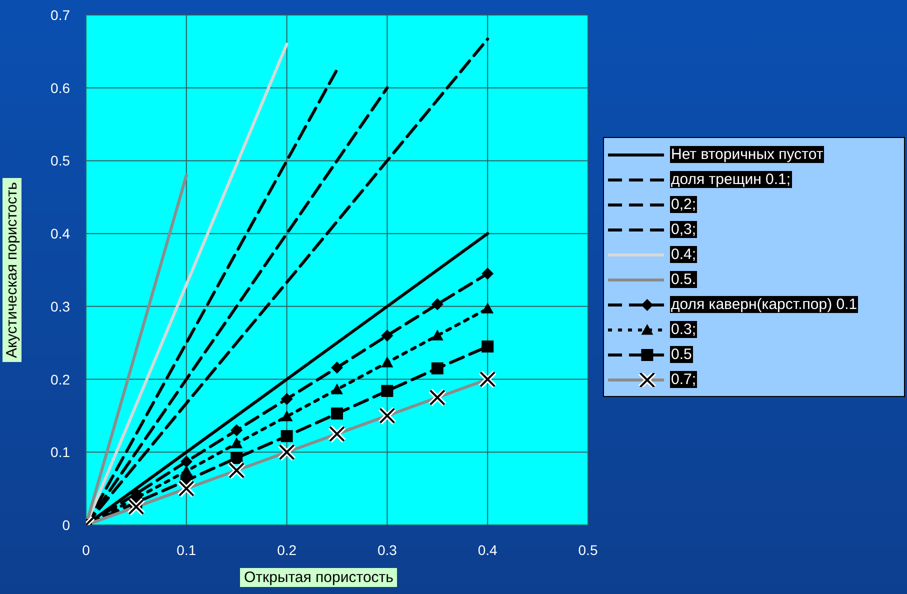 This screenshot has height=594, width=907. I want to click on y-axis-title: Акустическая пористость, so click(12, 270).